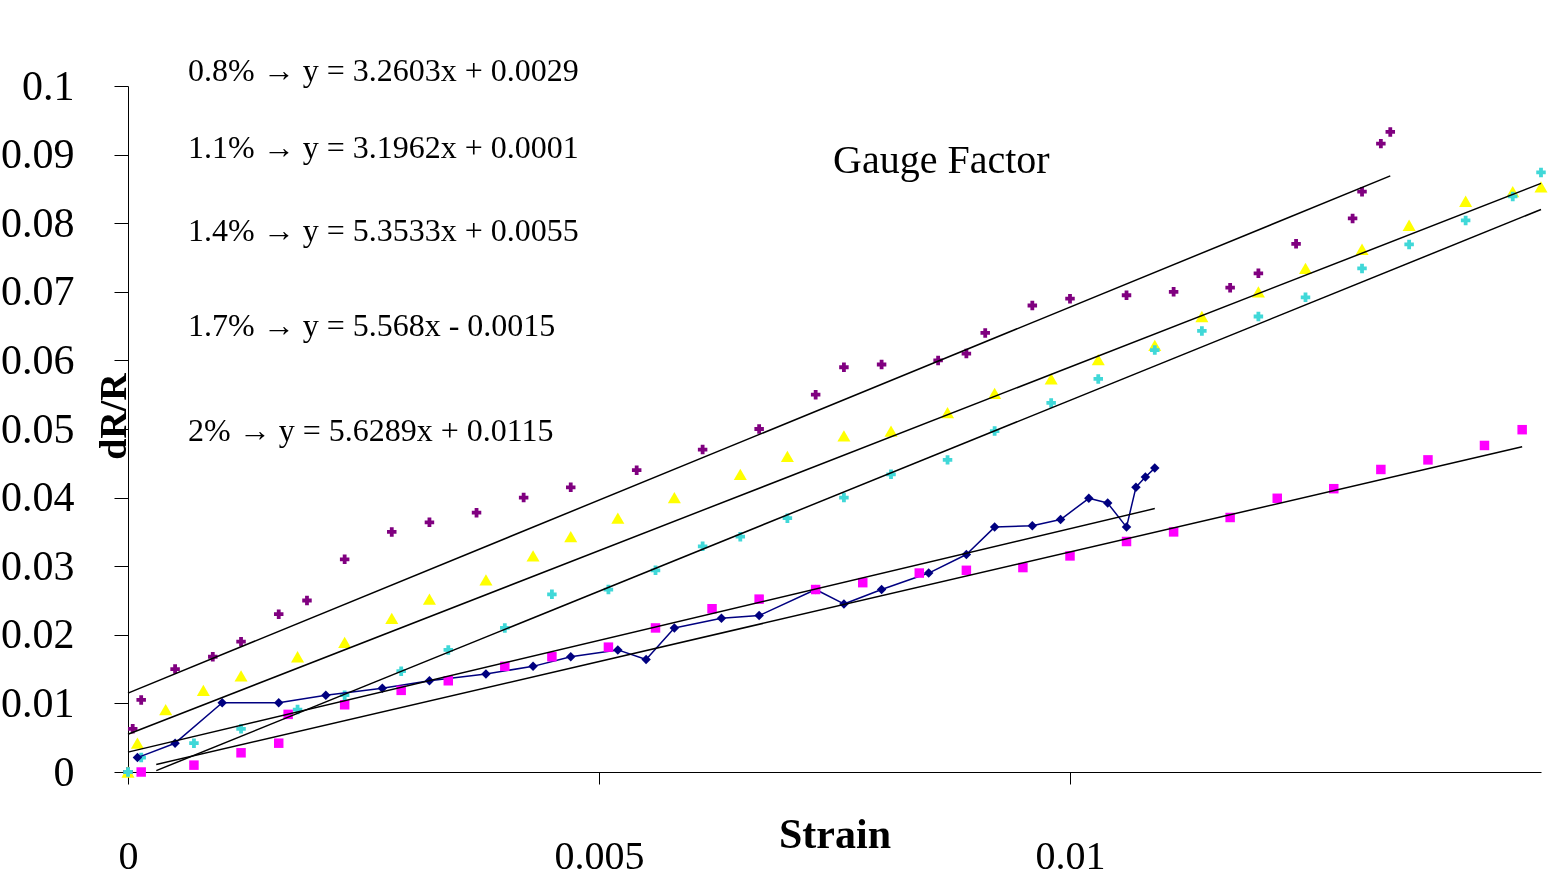 Image resolution: width=1552 pixels, height=887 pixels. What do you see at coordinates (383, 70) in the screenshot?
I see `annotation: 0.8% → y = 3.2603x + 0.0029` at bounding box center [383, 70].